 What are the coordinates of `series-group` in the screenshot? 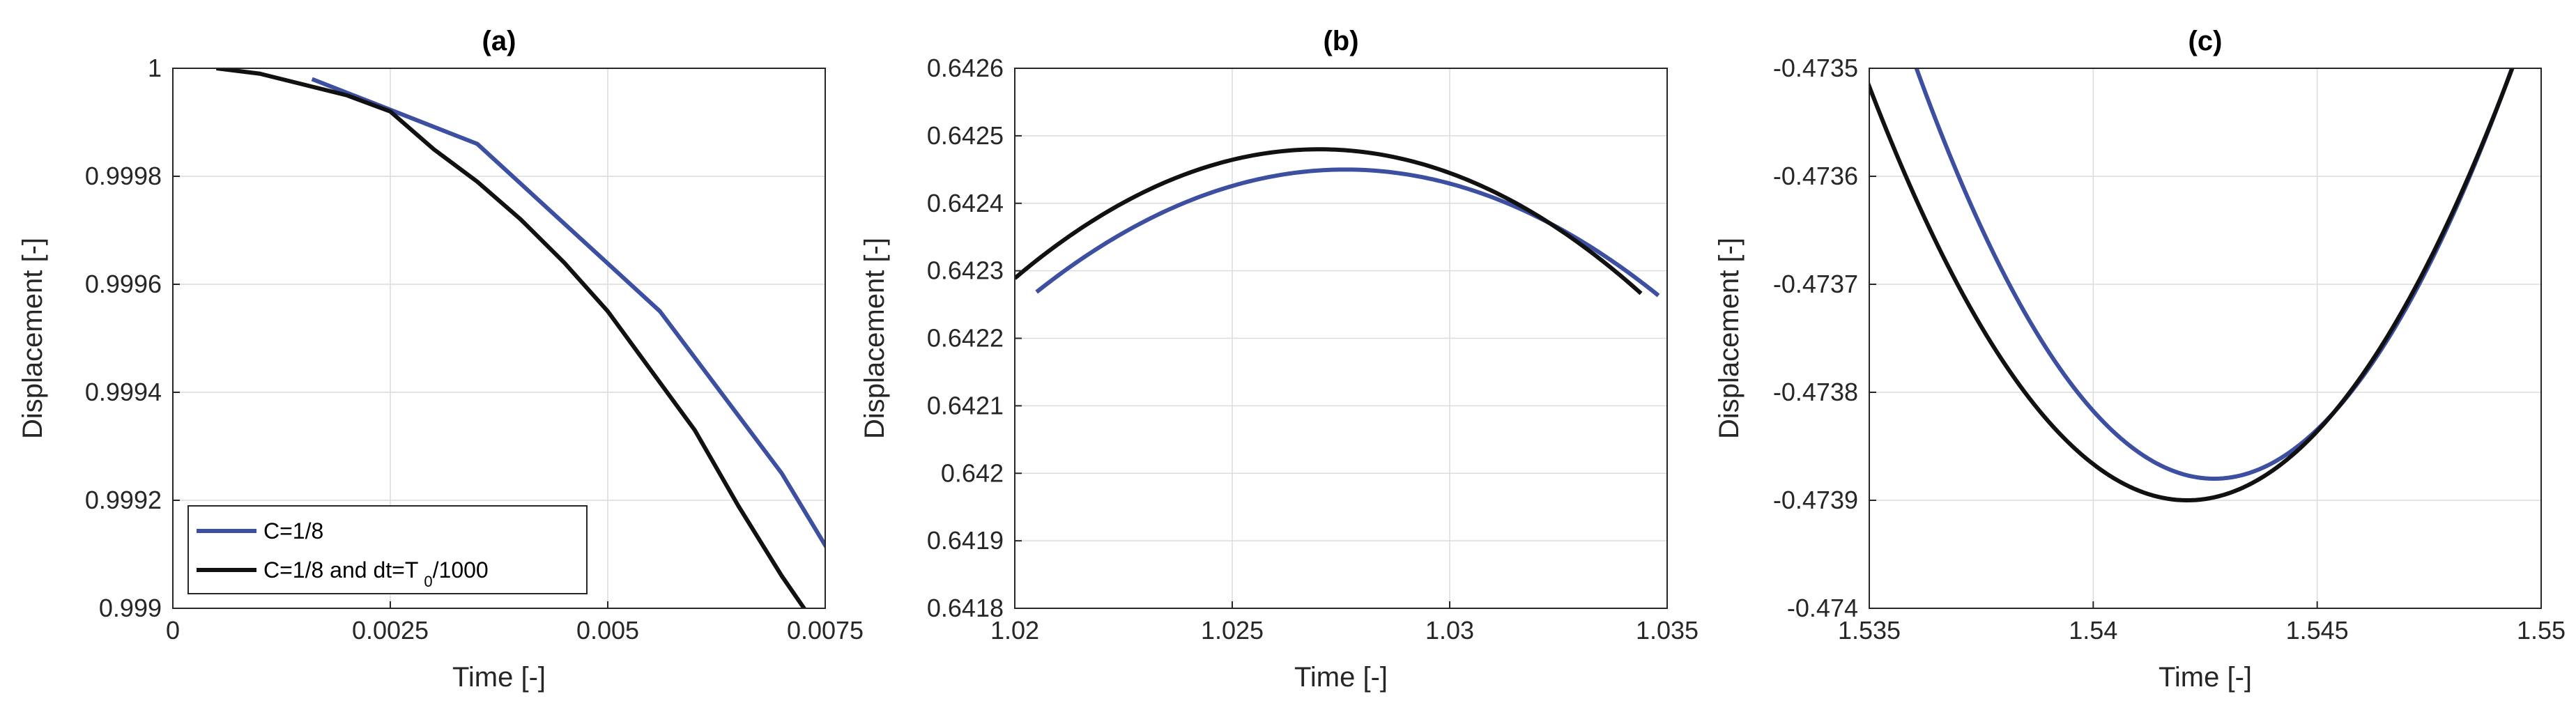 It's located at (1337, 222).